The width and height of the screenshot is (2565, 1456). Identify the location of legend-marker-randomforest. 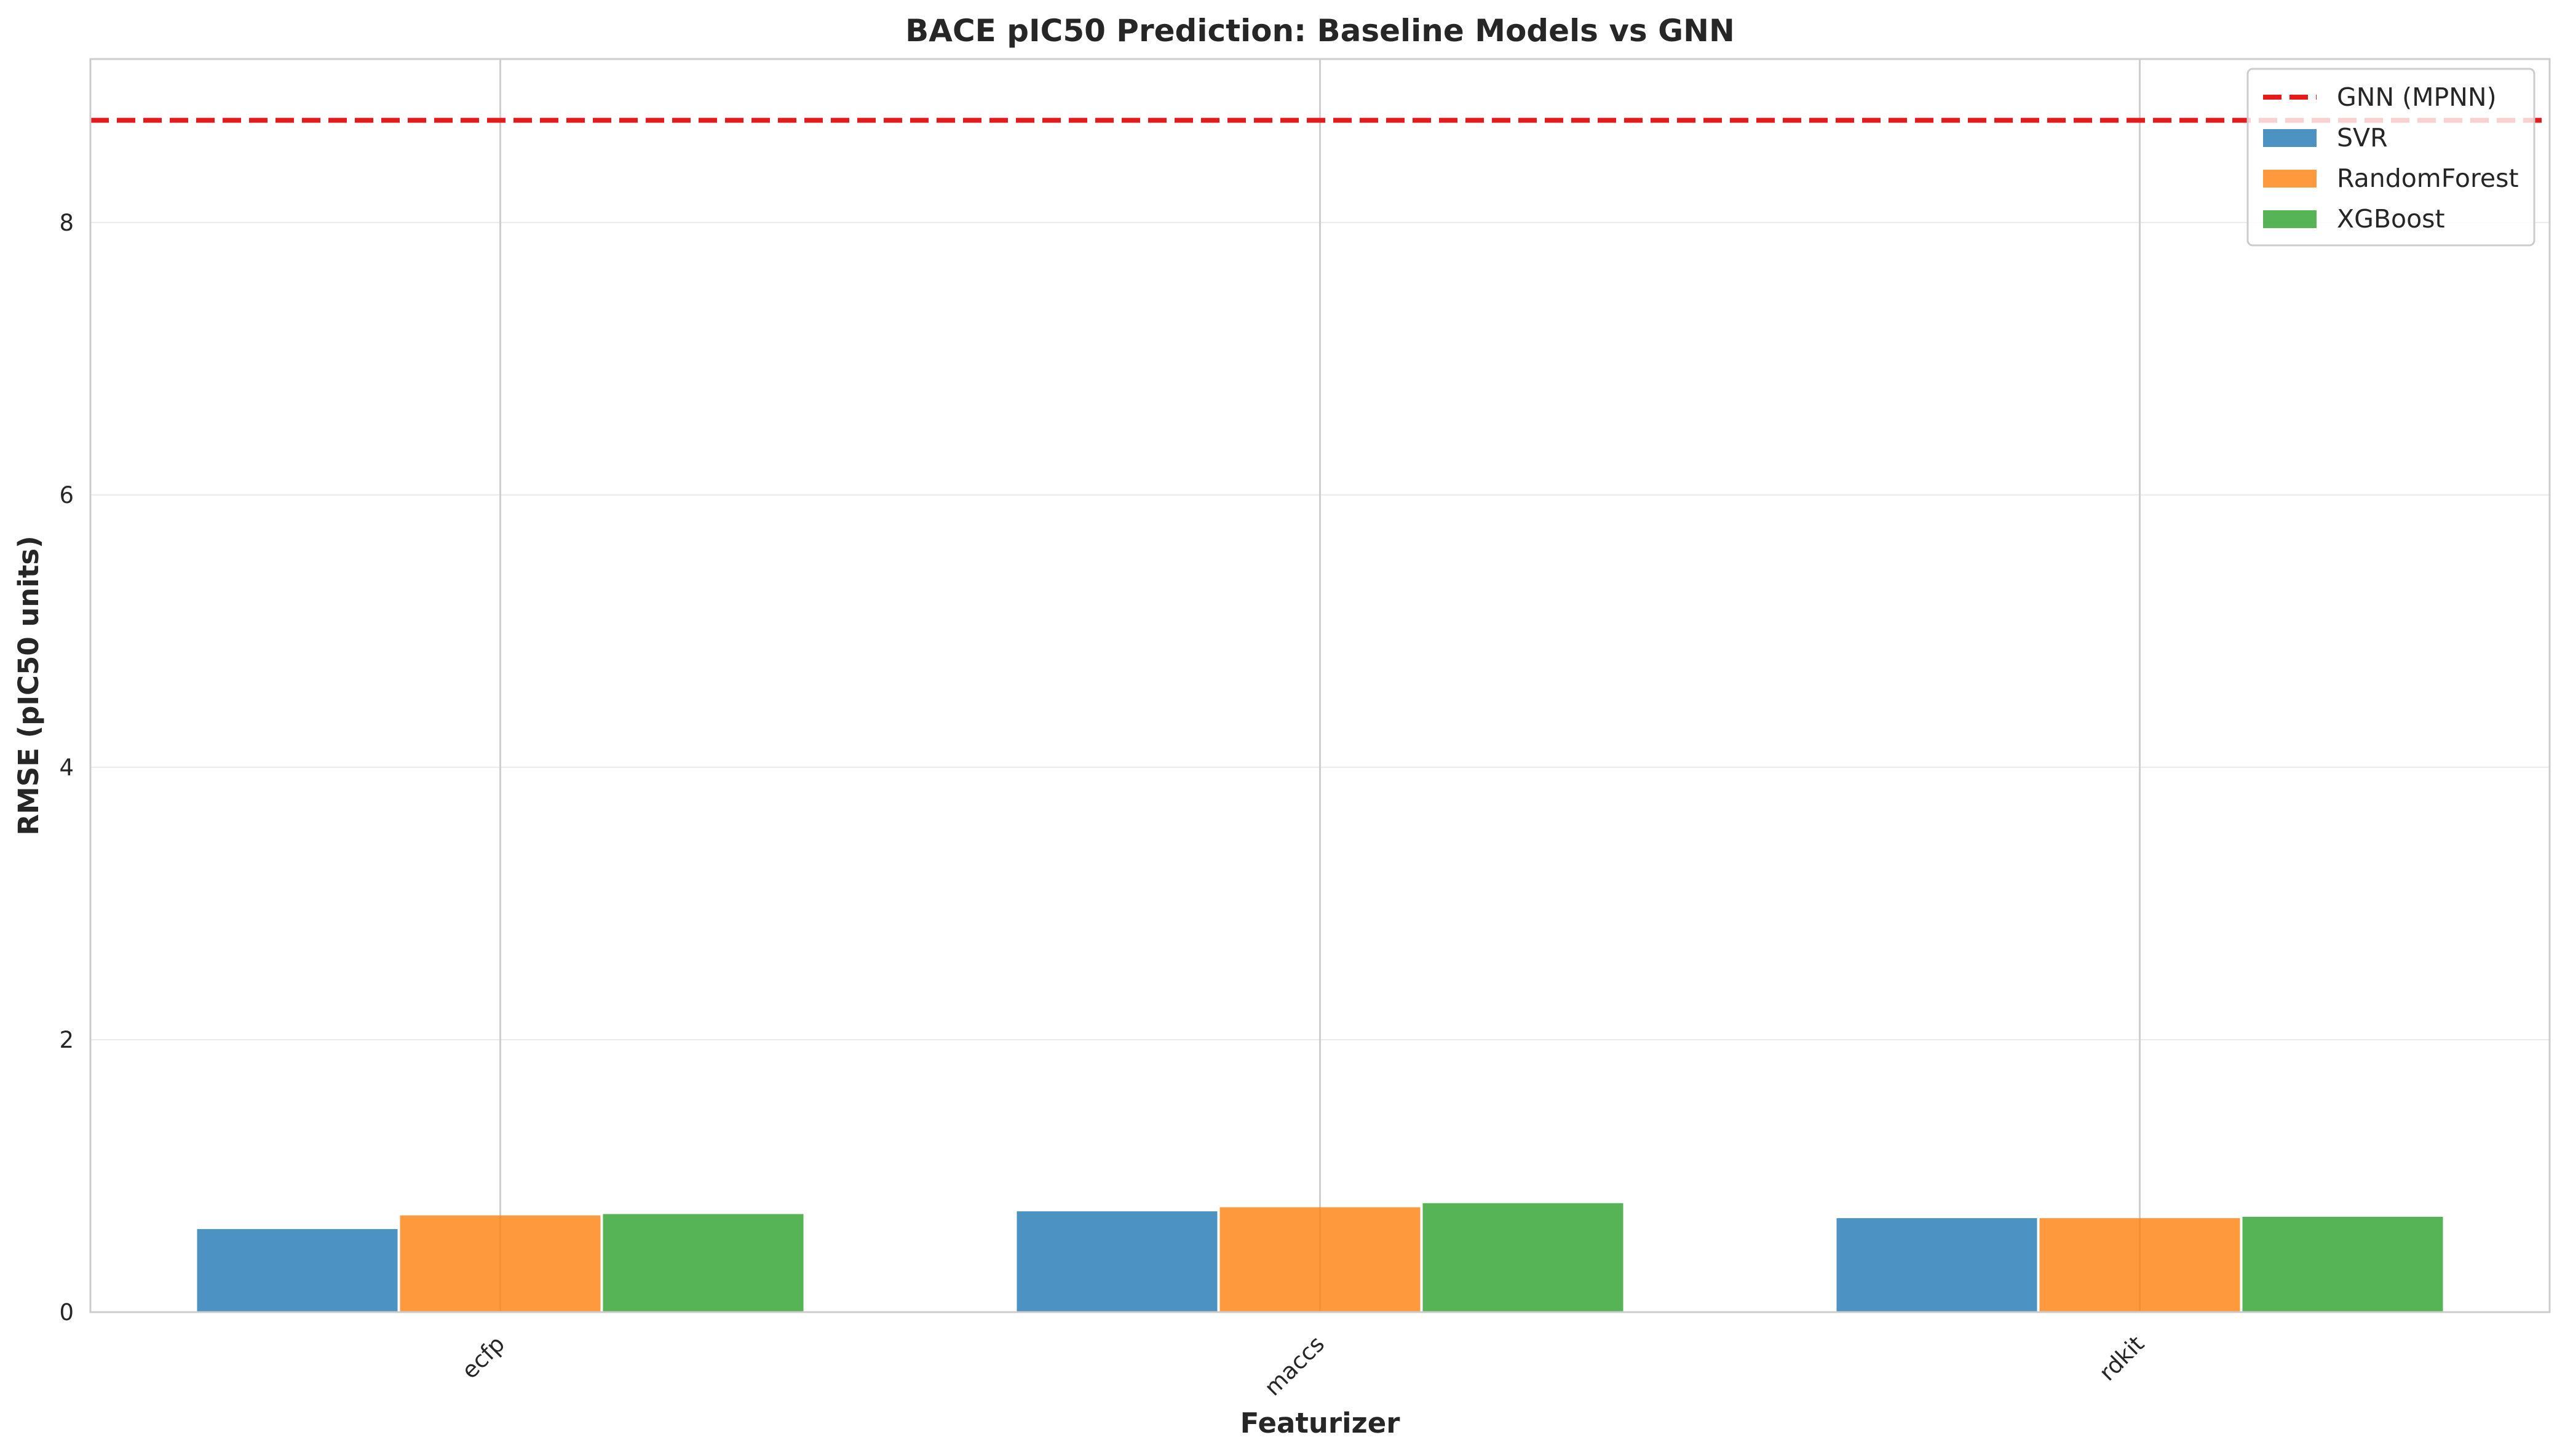
(2290, 179).